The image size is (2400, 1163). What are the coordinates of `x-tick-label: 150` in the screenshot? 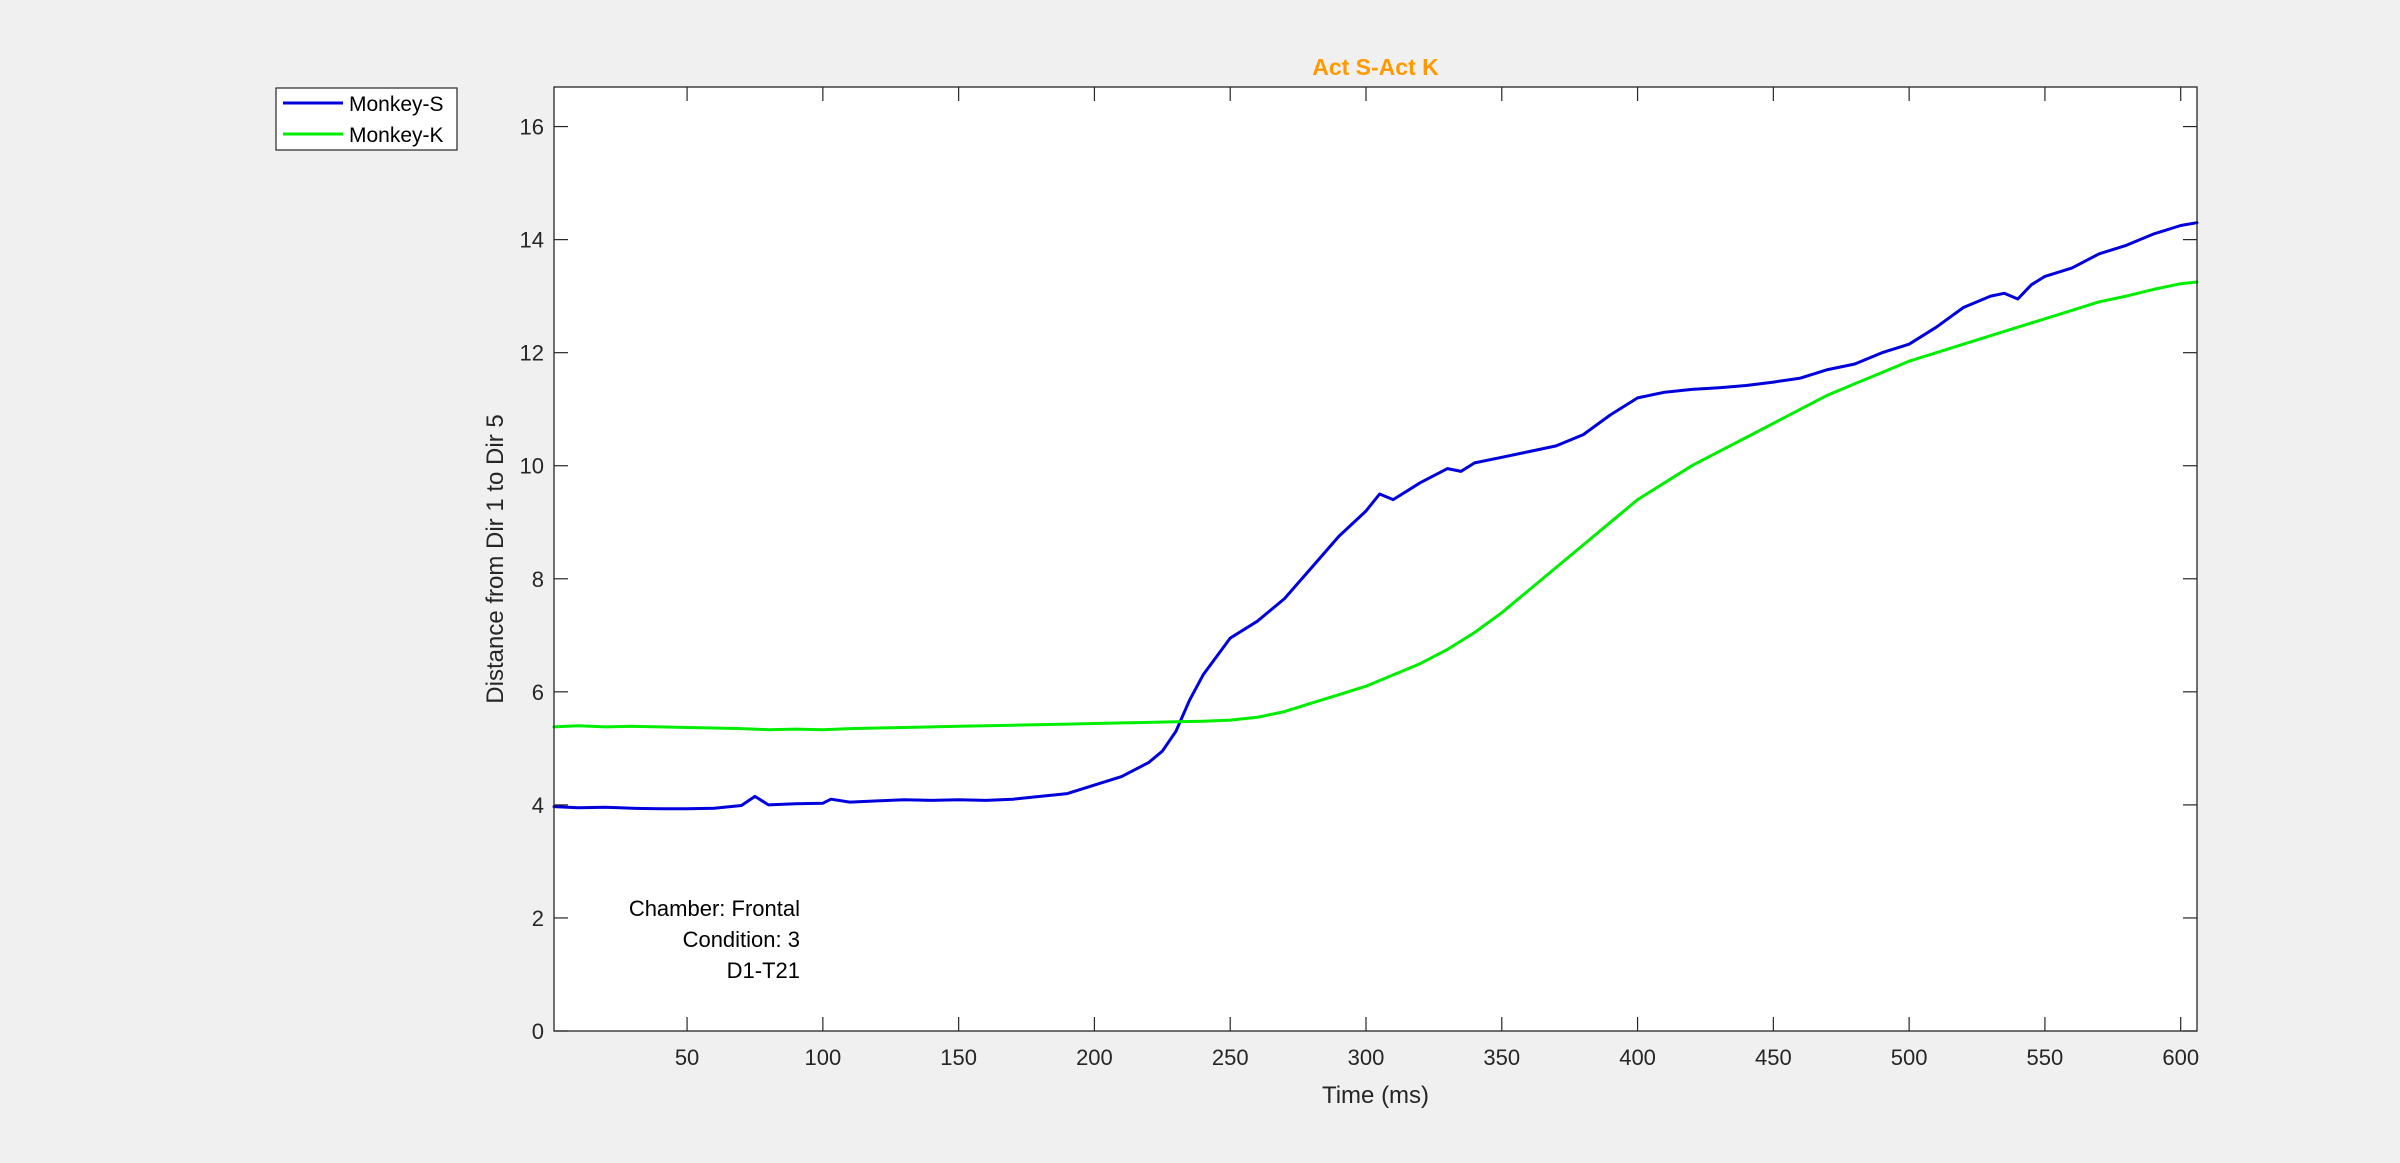 It's located at (958, 1057).